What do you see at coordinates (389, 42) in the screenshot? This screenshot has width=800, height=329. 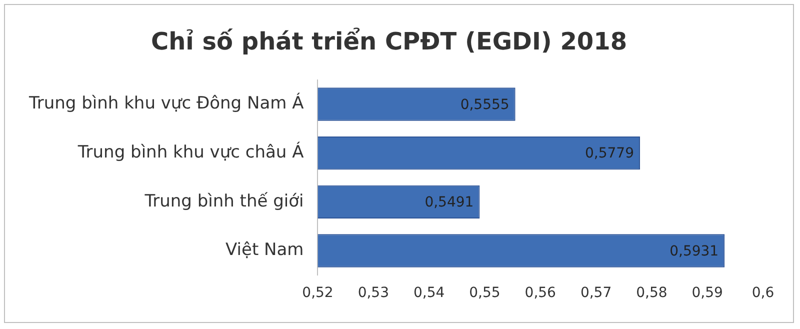 I see `chart-title: Chỉ số phát triển CPĐT (EGDI) 2018` at bounding box center [389, 42].